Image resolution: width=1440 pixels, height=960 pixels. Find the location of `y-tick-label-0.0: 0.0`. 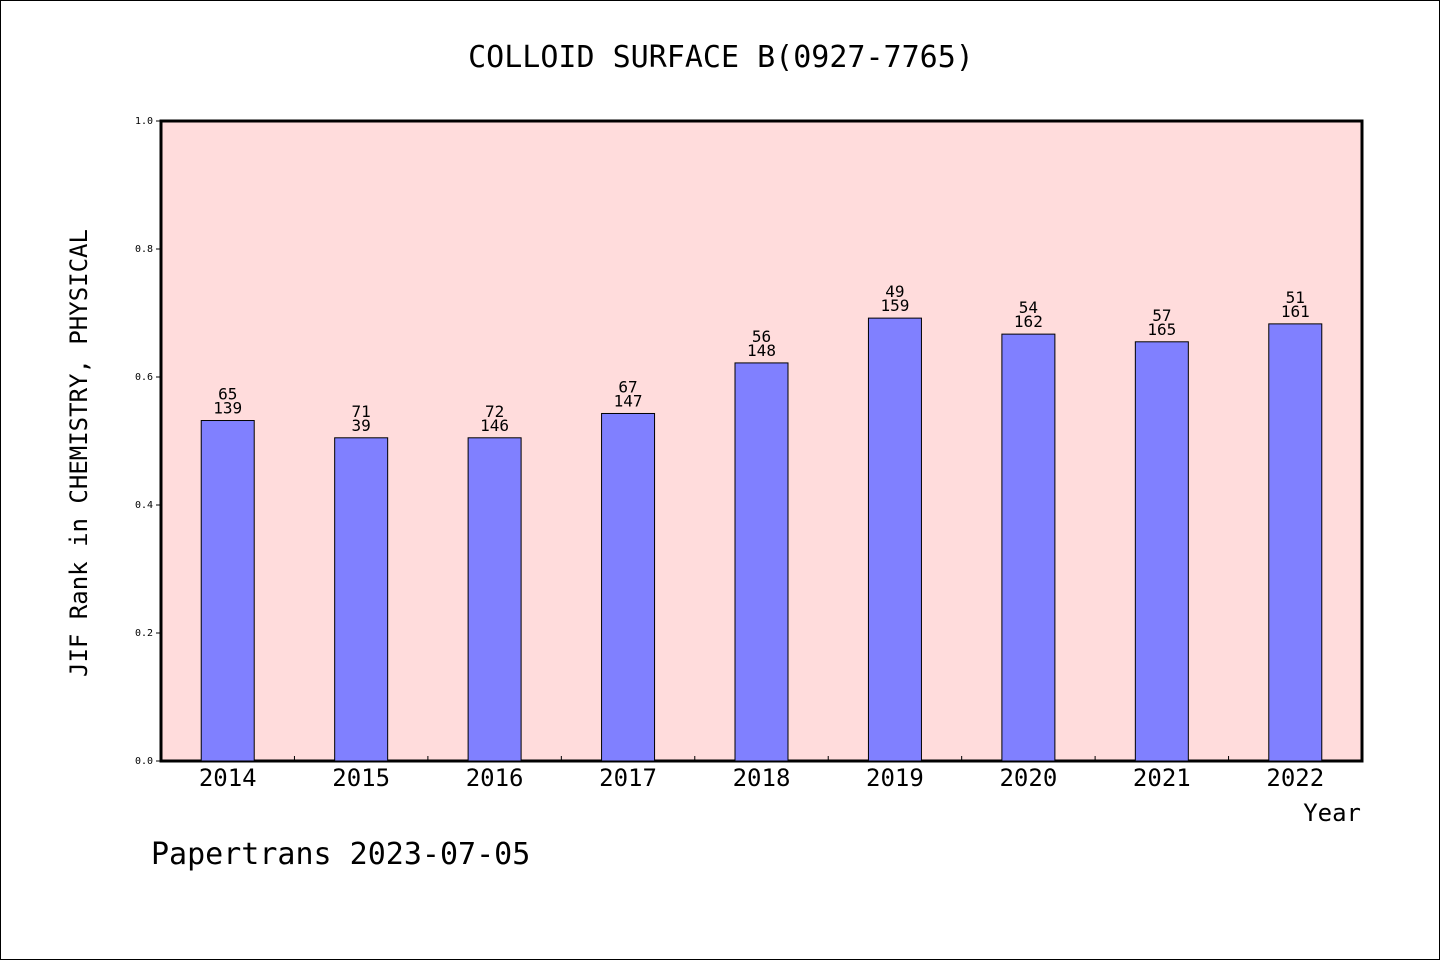

y-tick-label-0.0: 0.0 is located at coordinates (144, 761).